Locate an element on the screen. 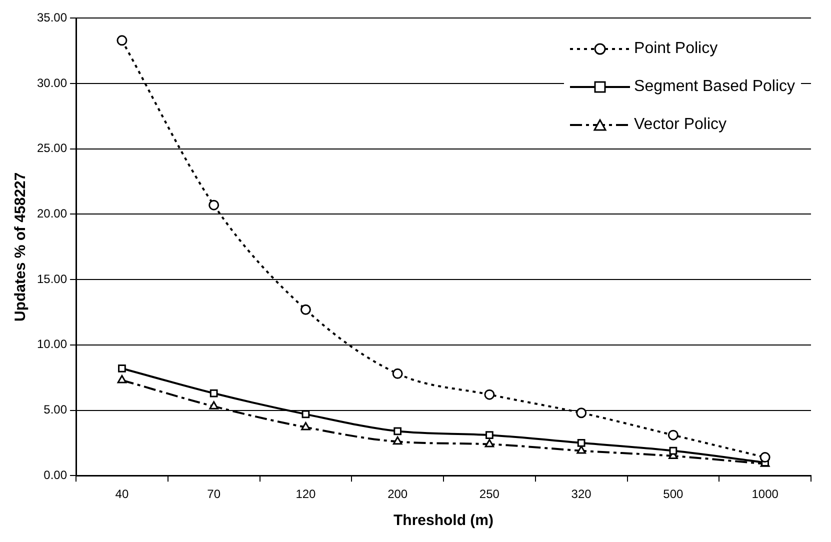  x-tick-label: 1000 is located at coordinates (765, 494).